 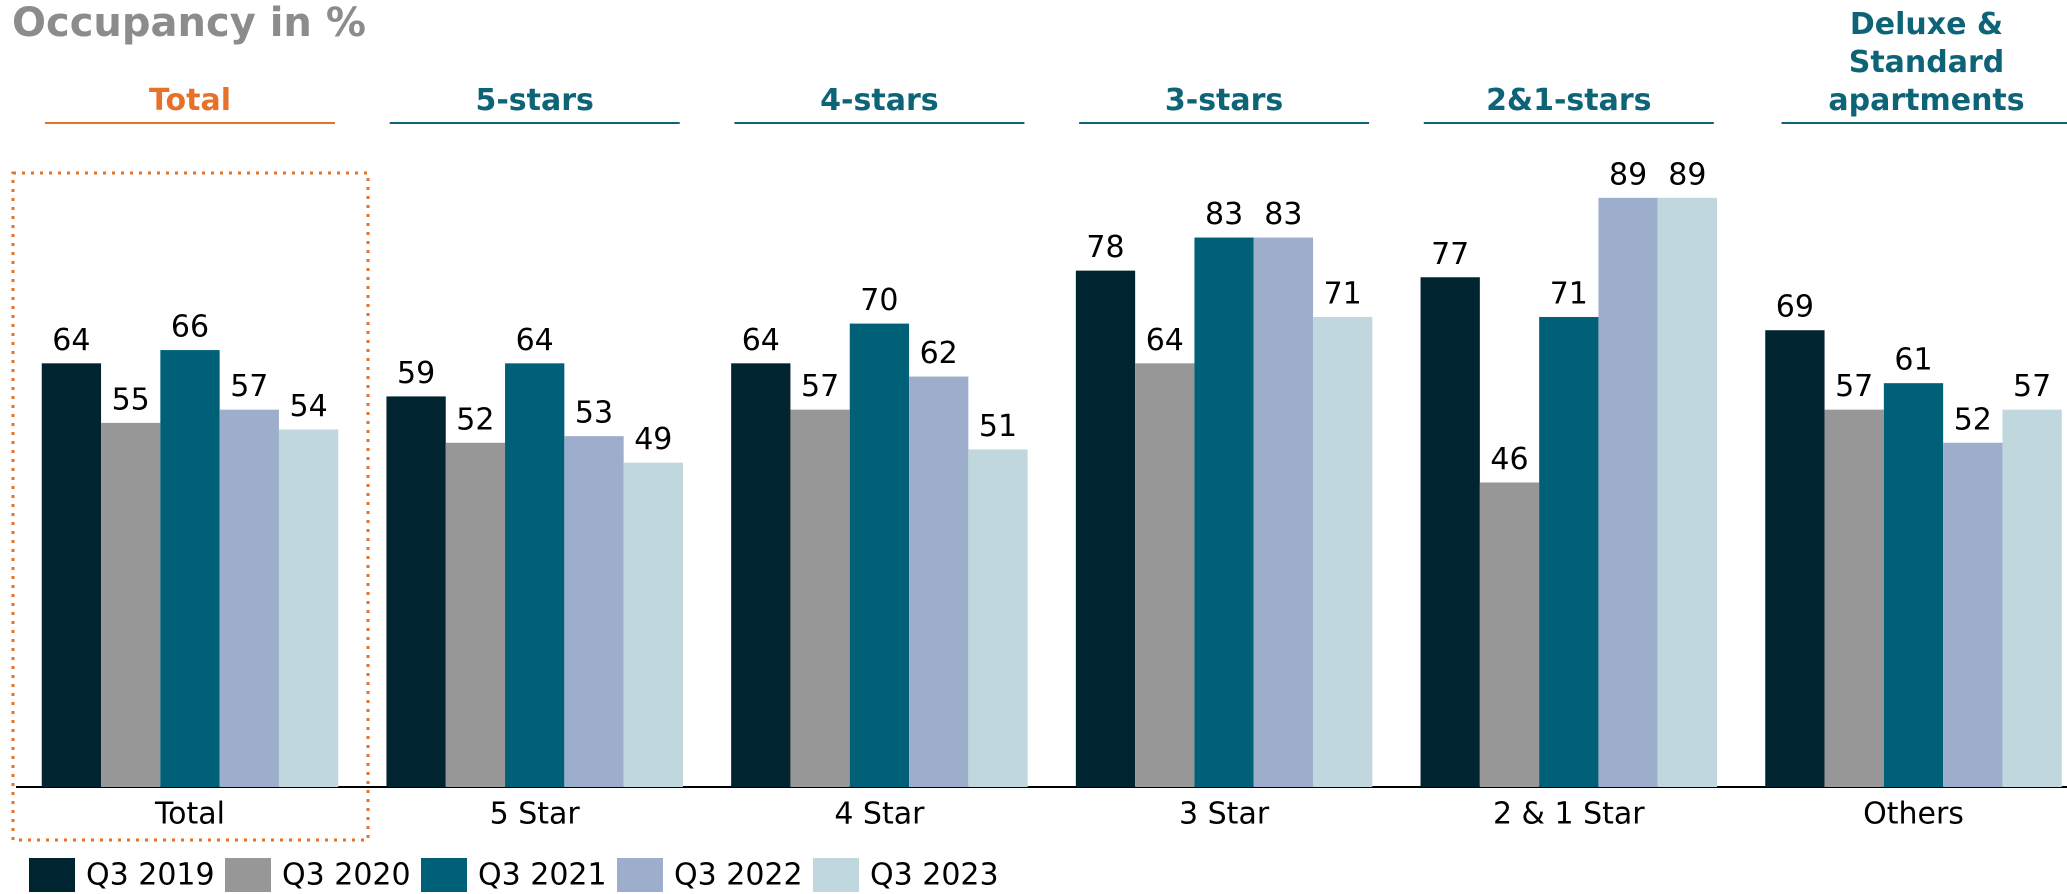 What do you see at coordinates (542, 875) in the screenshot?
I see `legend-label: Q3 2021` at bounding box center [542, 875].